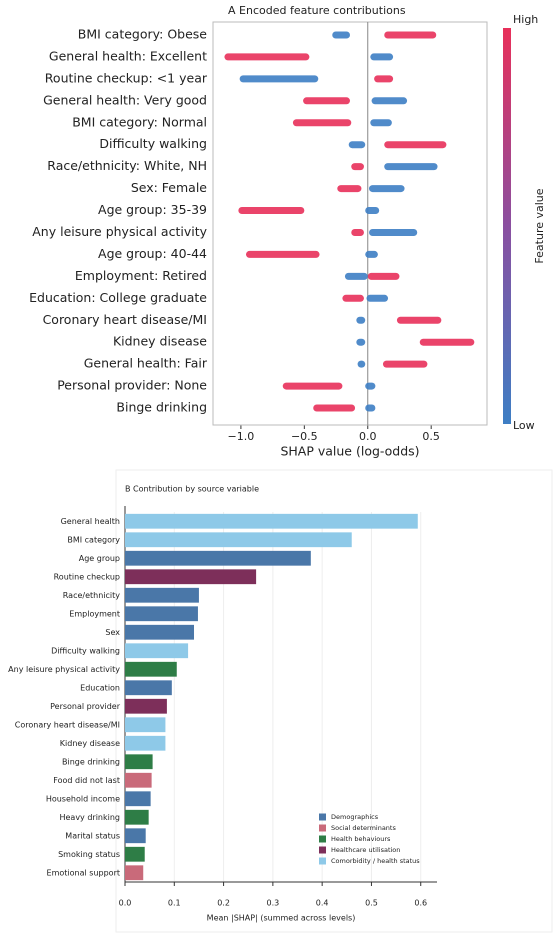  Describe the element at coordinates (375, 861) in the screenshot. I see `legend-label: Comorbidity / health status` at that location.